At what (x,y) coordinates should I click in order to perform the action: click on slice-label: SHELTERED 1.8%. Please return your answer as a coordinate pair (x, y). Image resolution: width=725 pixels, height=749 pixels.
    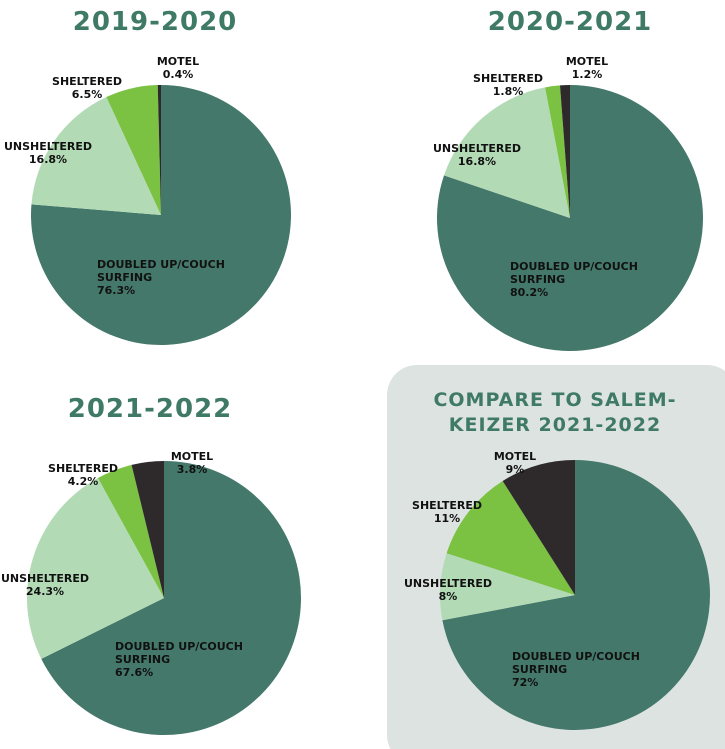
    Looking at the image, I should click on (508, 85).